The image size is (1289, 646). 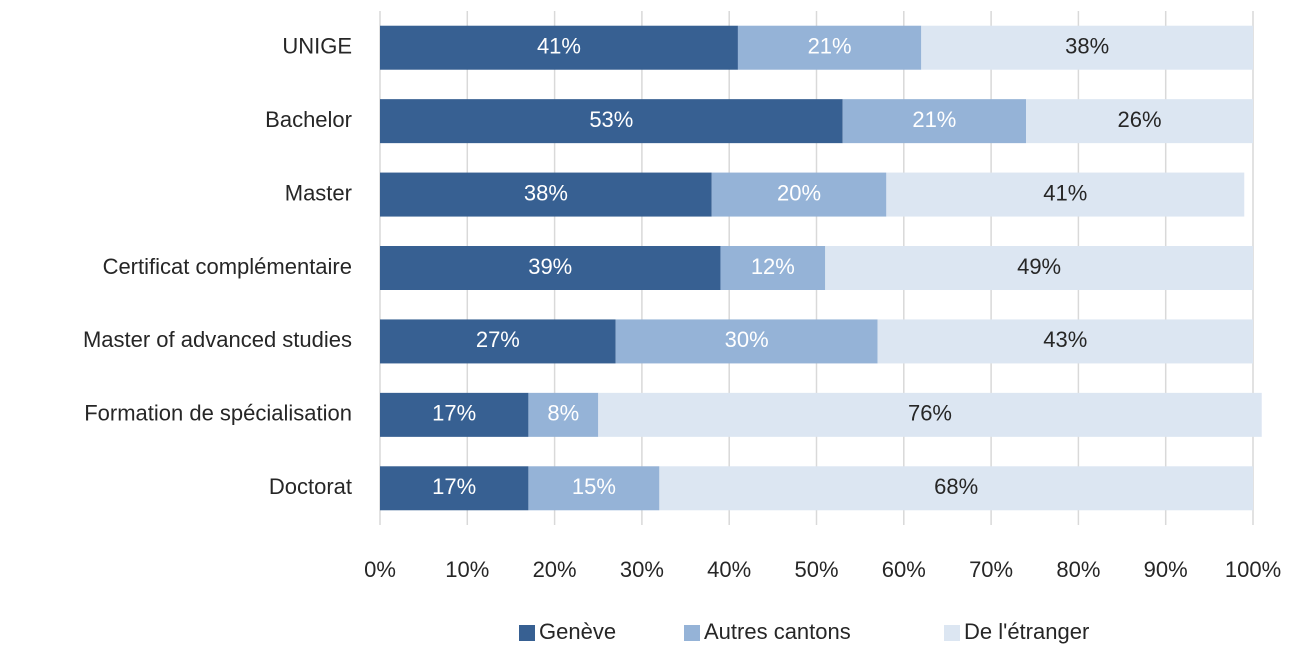 What do you see at coordinates (380, 569) in the screenshot?
I see `x-tick-label: 0%` at bounding box center [380, 569].